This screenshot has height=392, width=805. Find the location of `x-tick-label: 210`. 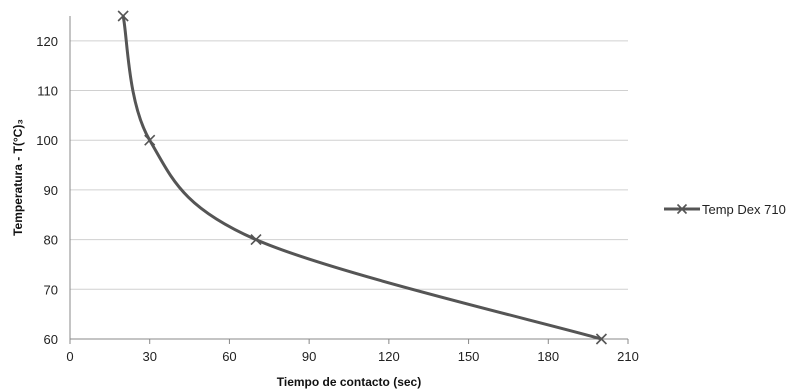

x-tick-label: 210 is located at coordinates (628, 356).